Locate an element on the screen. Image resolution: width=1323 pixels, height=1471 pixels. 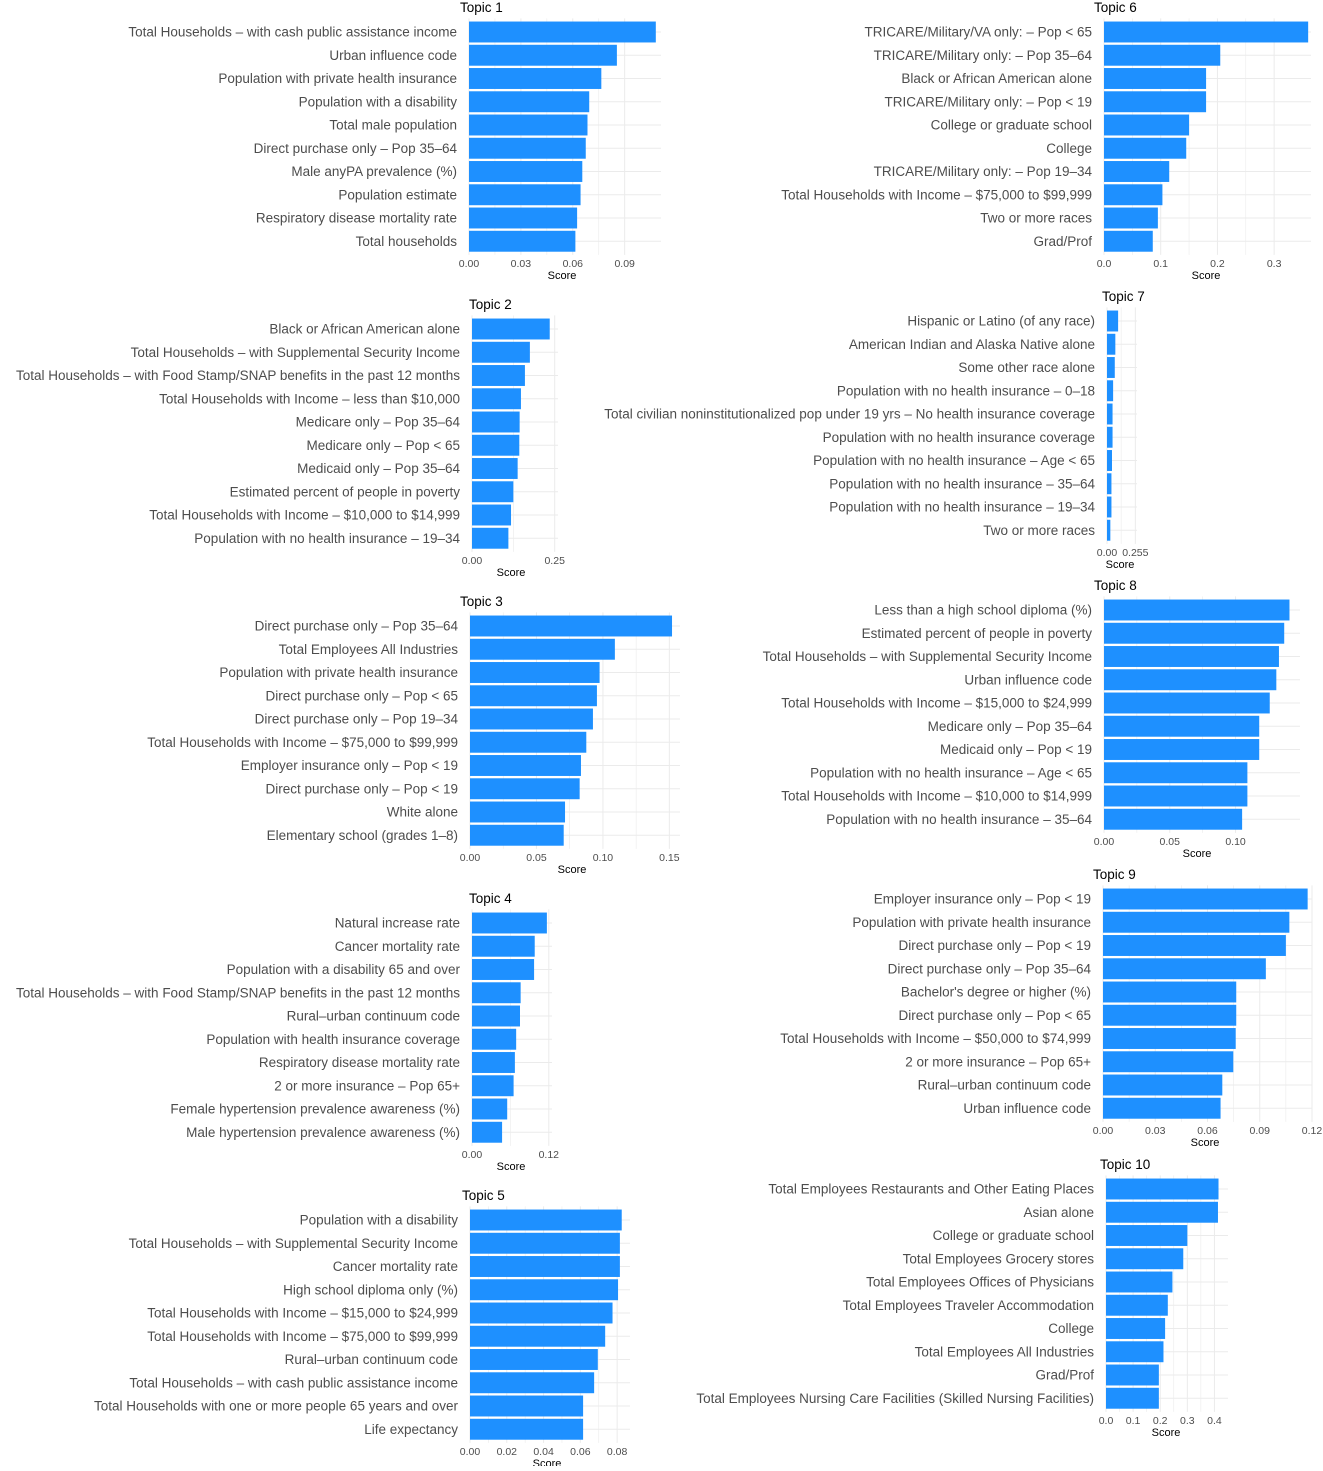
x-tick-label: 0.15 is located at coordinates (669, 858).